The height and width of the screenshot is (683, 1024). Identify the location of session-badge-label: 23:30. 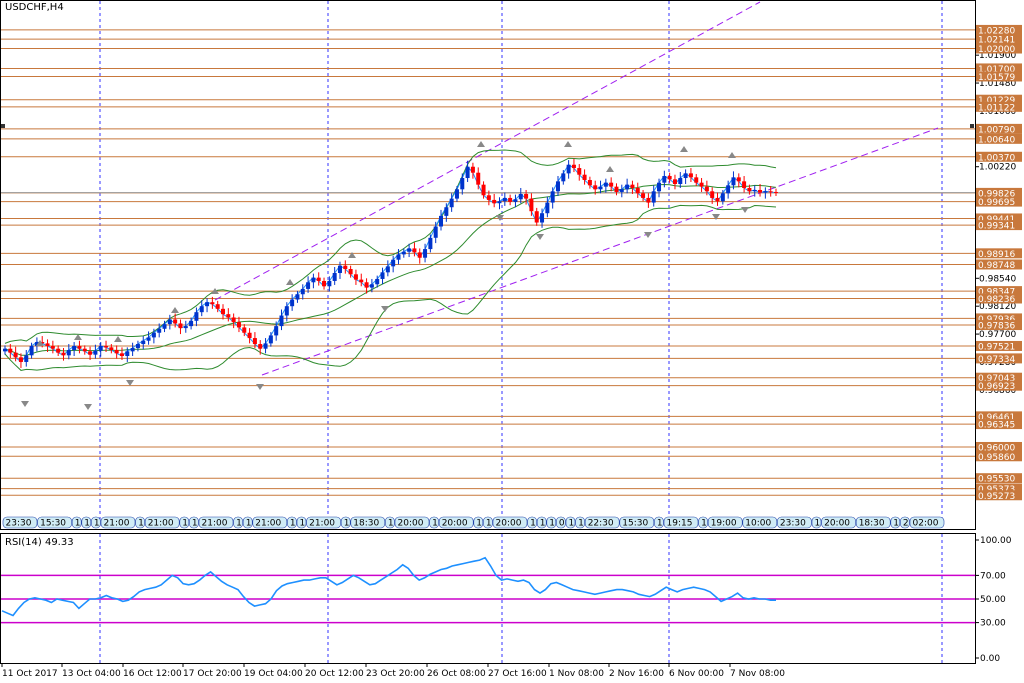
(793, 524).